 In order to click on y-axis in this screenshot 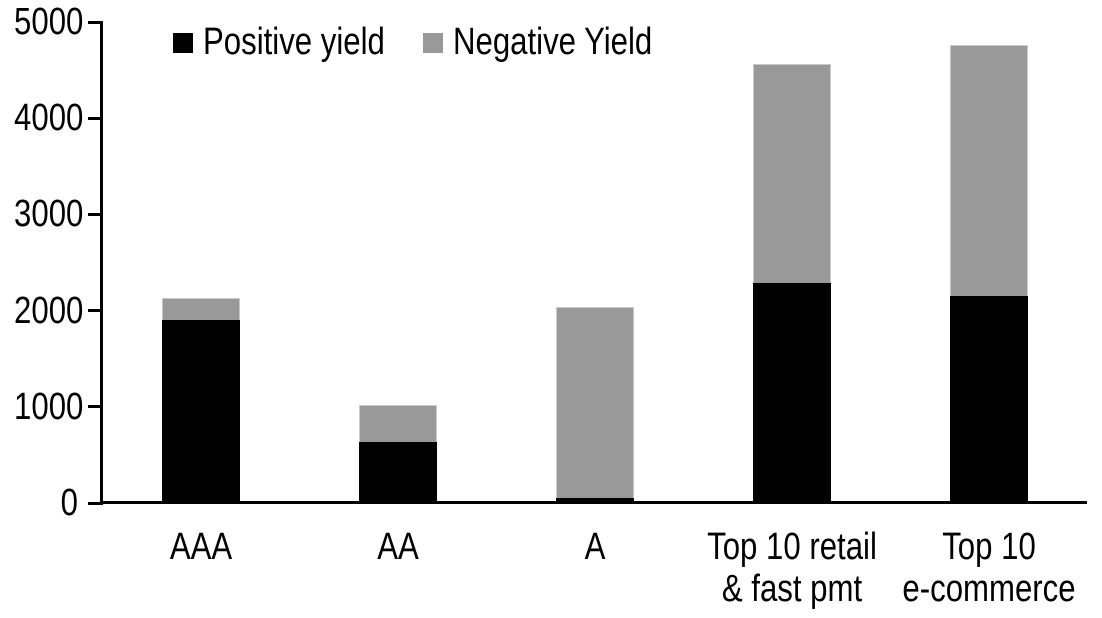, I will do `click(101, 262)`.